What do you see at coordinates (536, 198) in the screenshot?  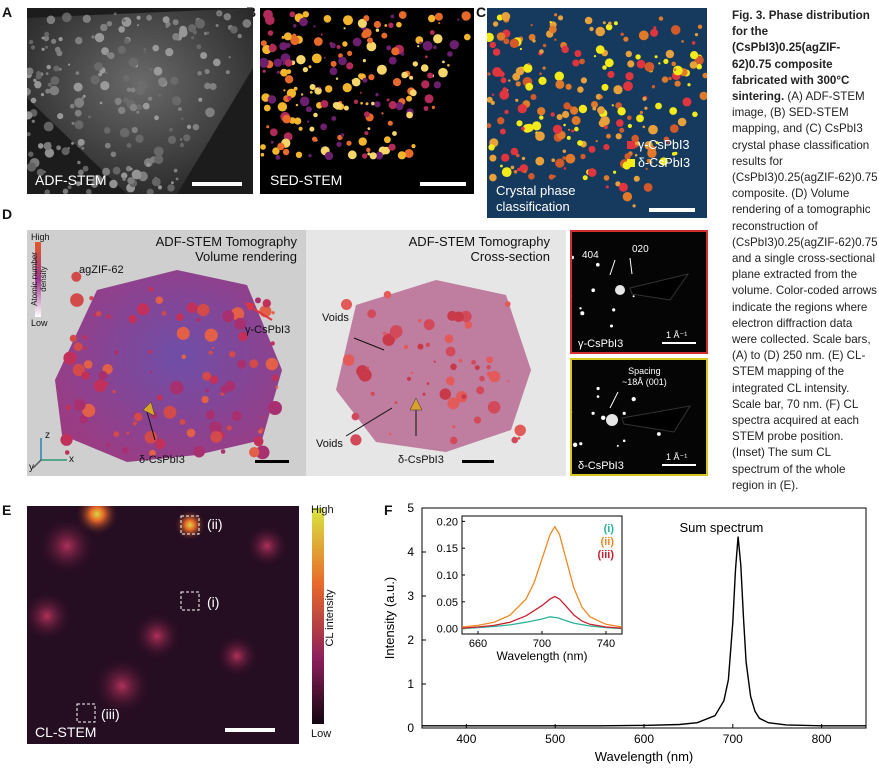 I see `panel-c-label: Crystal phase classification` at bounding box center [536, 198].